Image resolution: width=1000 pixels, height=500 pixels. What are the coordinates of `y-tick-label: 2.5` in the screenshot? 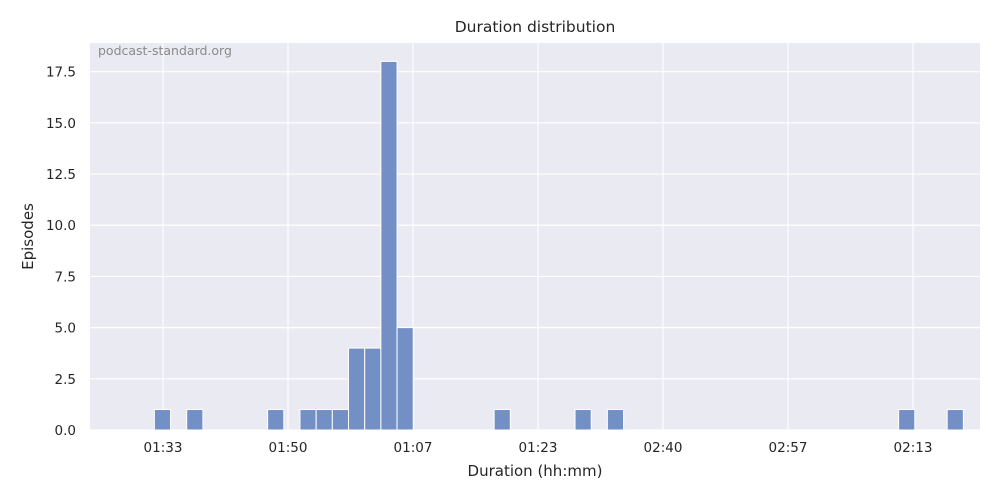 It's located at (65, 380).